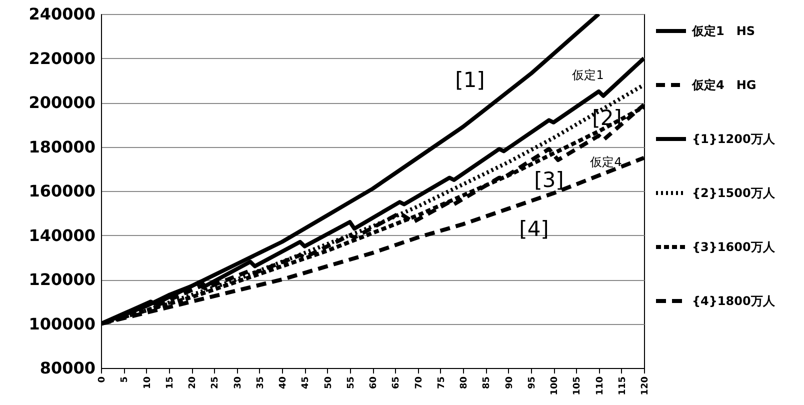 This screenshot has width=804, height=405. I want to click on legend-label: {4}1800万人, so click(734, 301).